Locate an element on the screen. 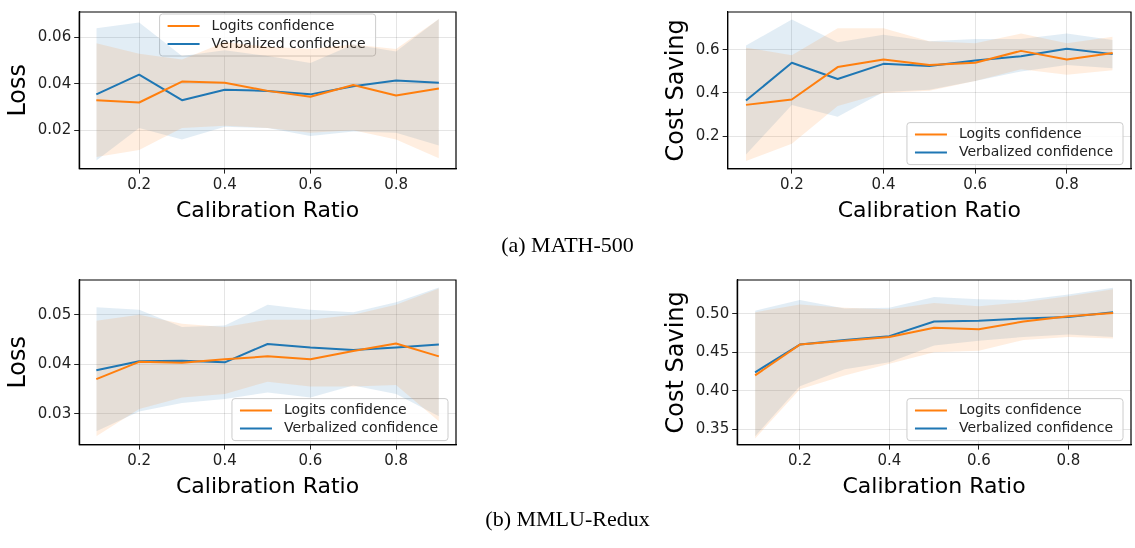  y-tick-label: 0.35 is located at coordinates (712, 428).